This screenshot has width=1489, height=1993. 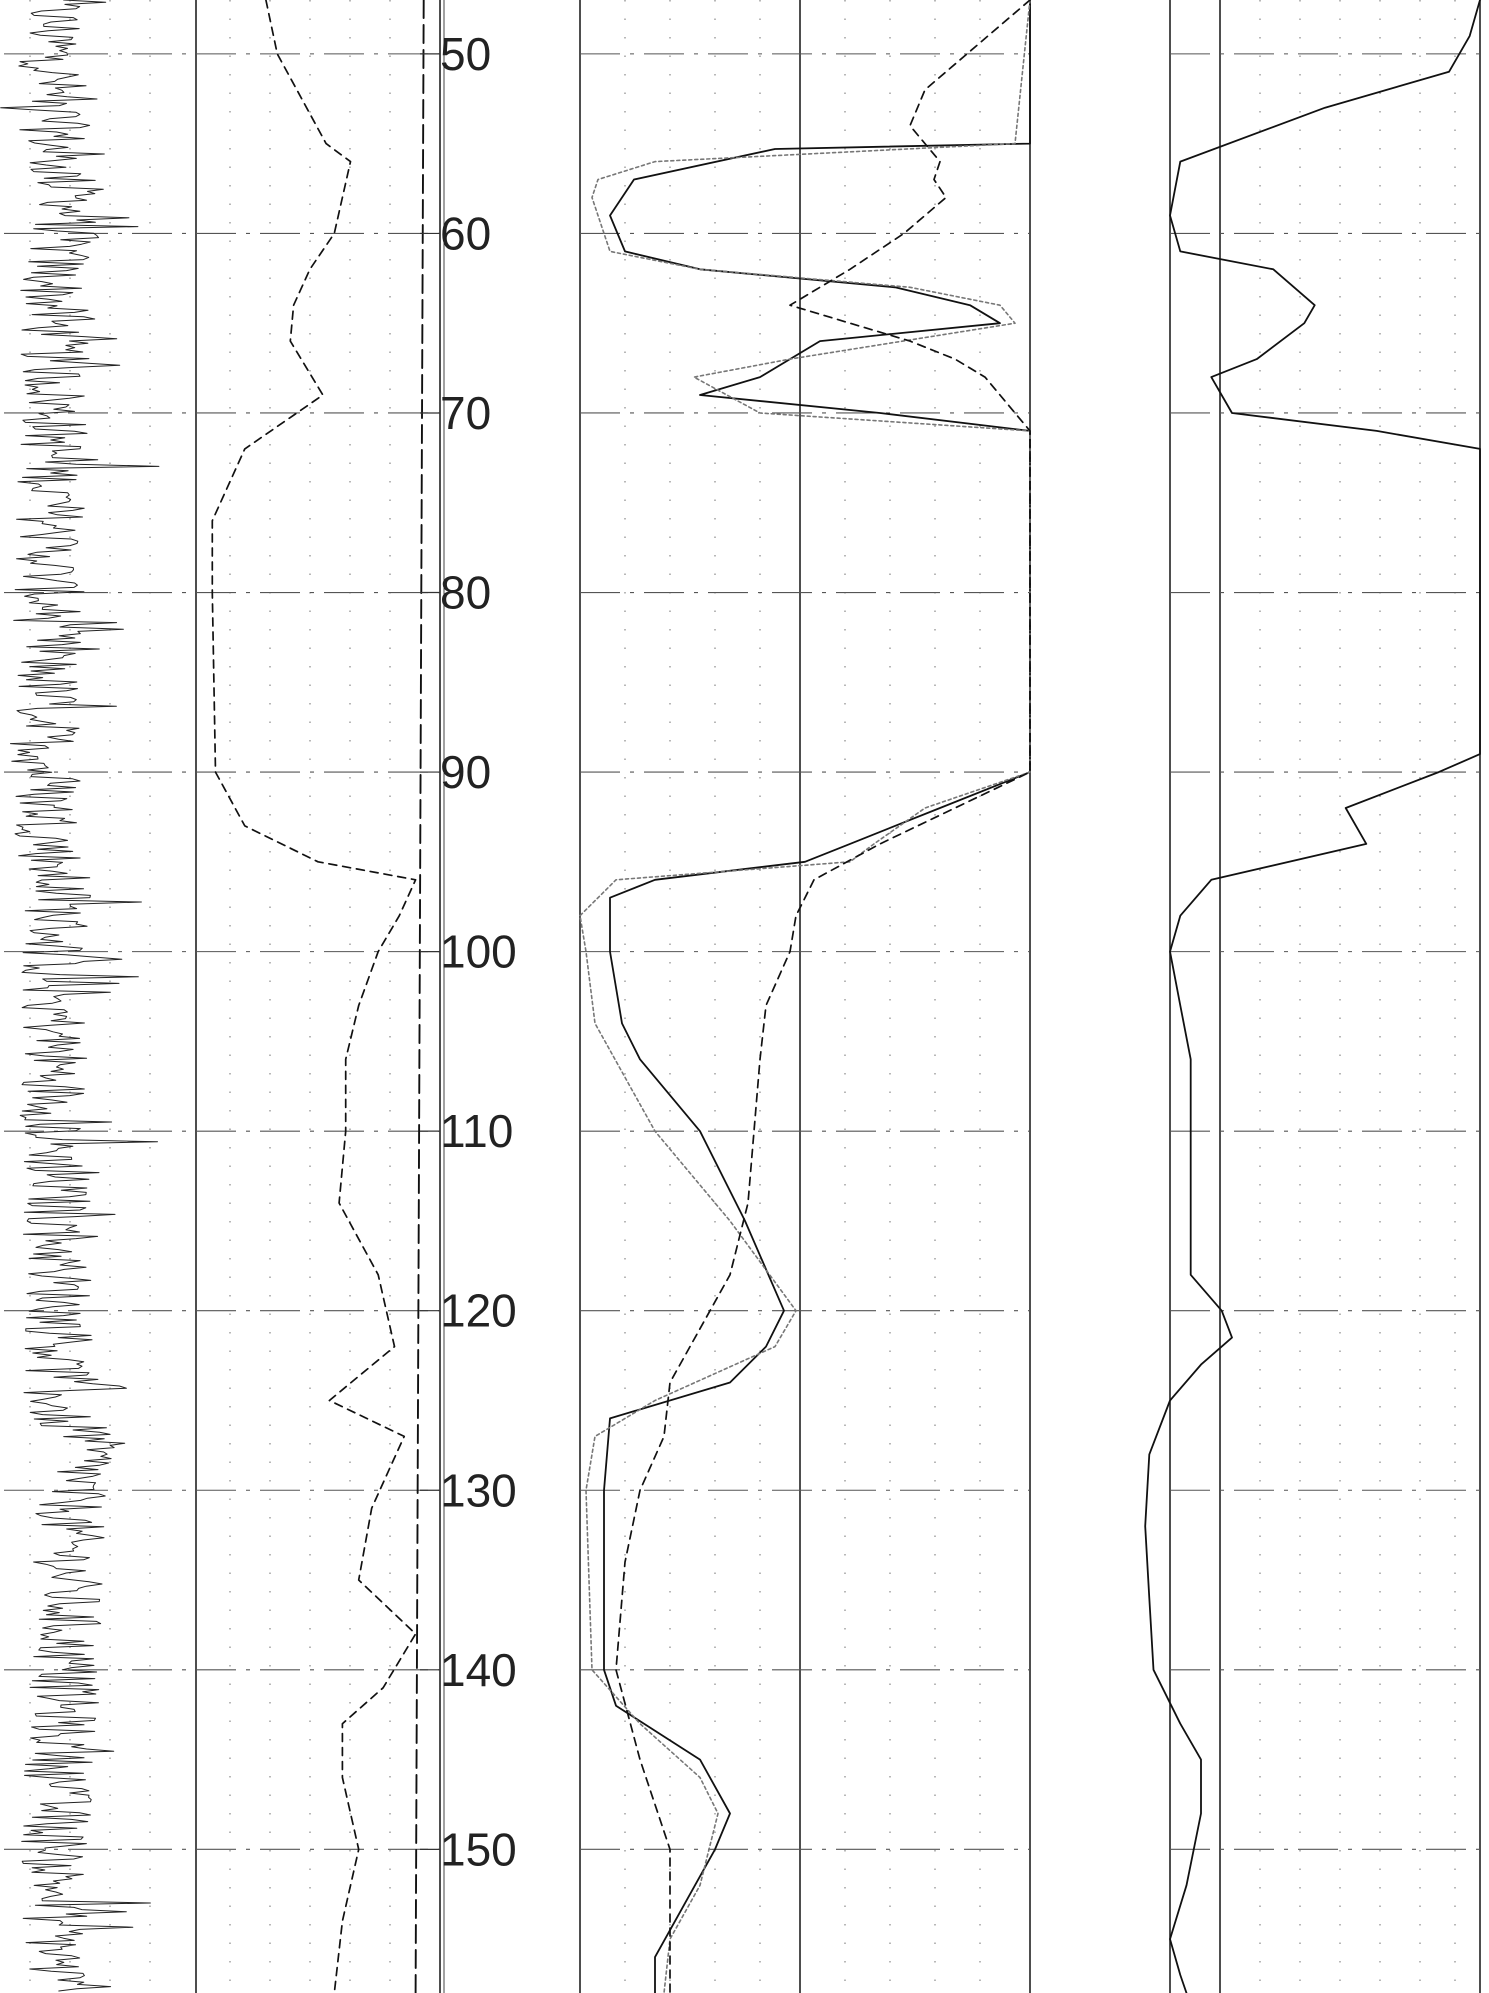 I want to click on depth-tick-label: 70, so click(x=465, y=413).